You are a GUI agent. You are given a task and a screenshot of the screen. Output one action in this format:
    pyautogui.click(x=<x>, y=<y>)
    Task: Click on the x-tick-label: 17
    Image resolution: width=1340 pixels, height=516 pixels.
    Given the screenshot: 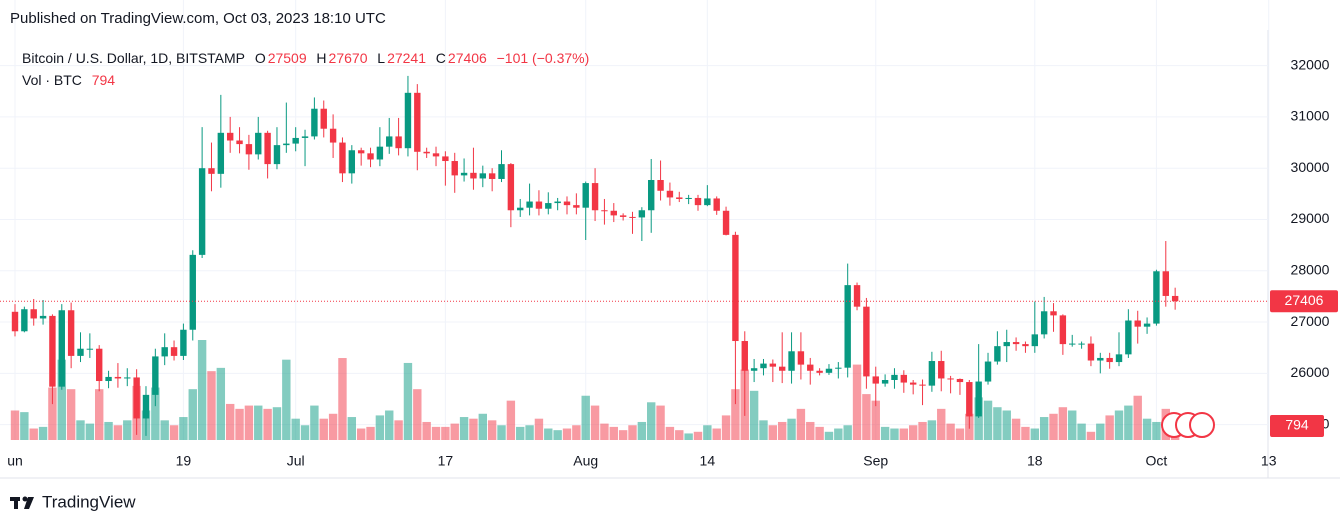 What is the action you would take?
    pyautogui.click(x=446, y=461)
    